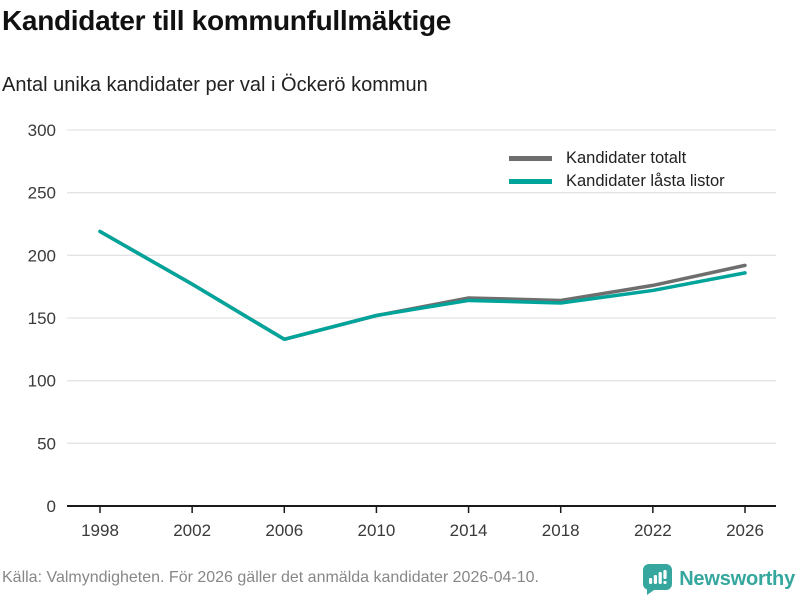 The width and height of the screenshot is (800, 600). I want to click on newsworthy-logo: Newsworthy, so click(719, 579).